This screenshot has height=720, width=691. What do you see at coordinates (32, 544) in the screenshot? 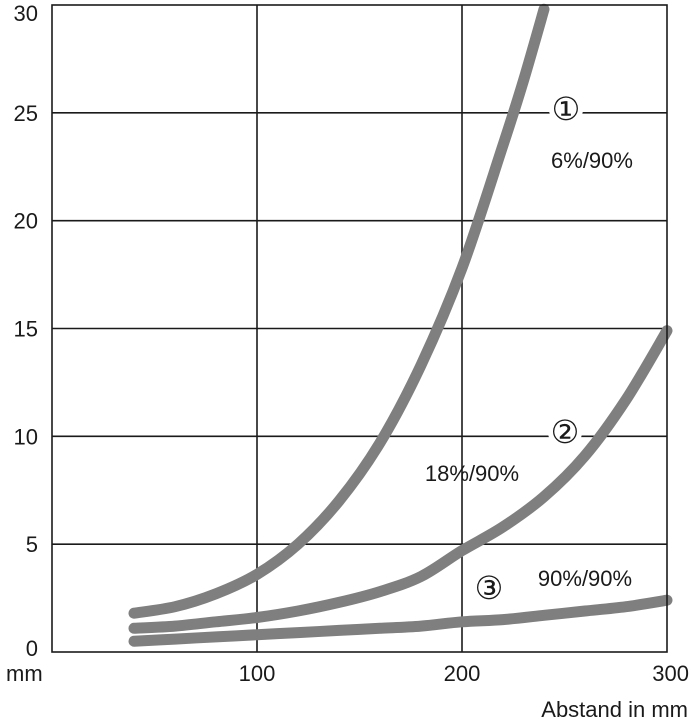
I see `y-tick-label: 5` at bounding box center [32, 544].